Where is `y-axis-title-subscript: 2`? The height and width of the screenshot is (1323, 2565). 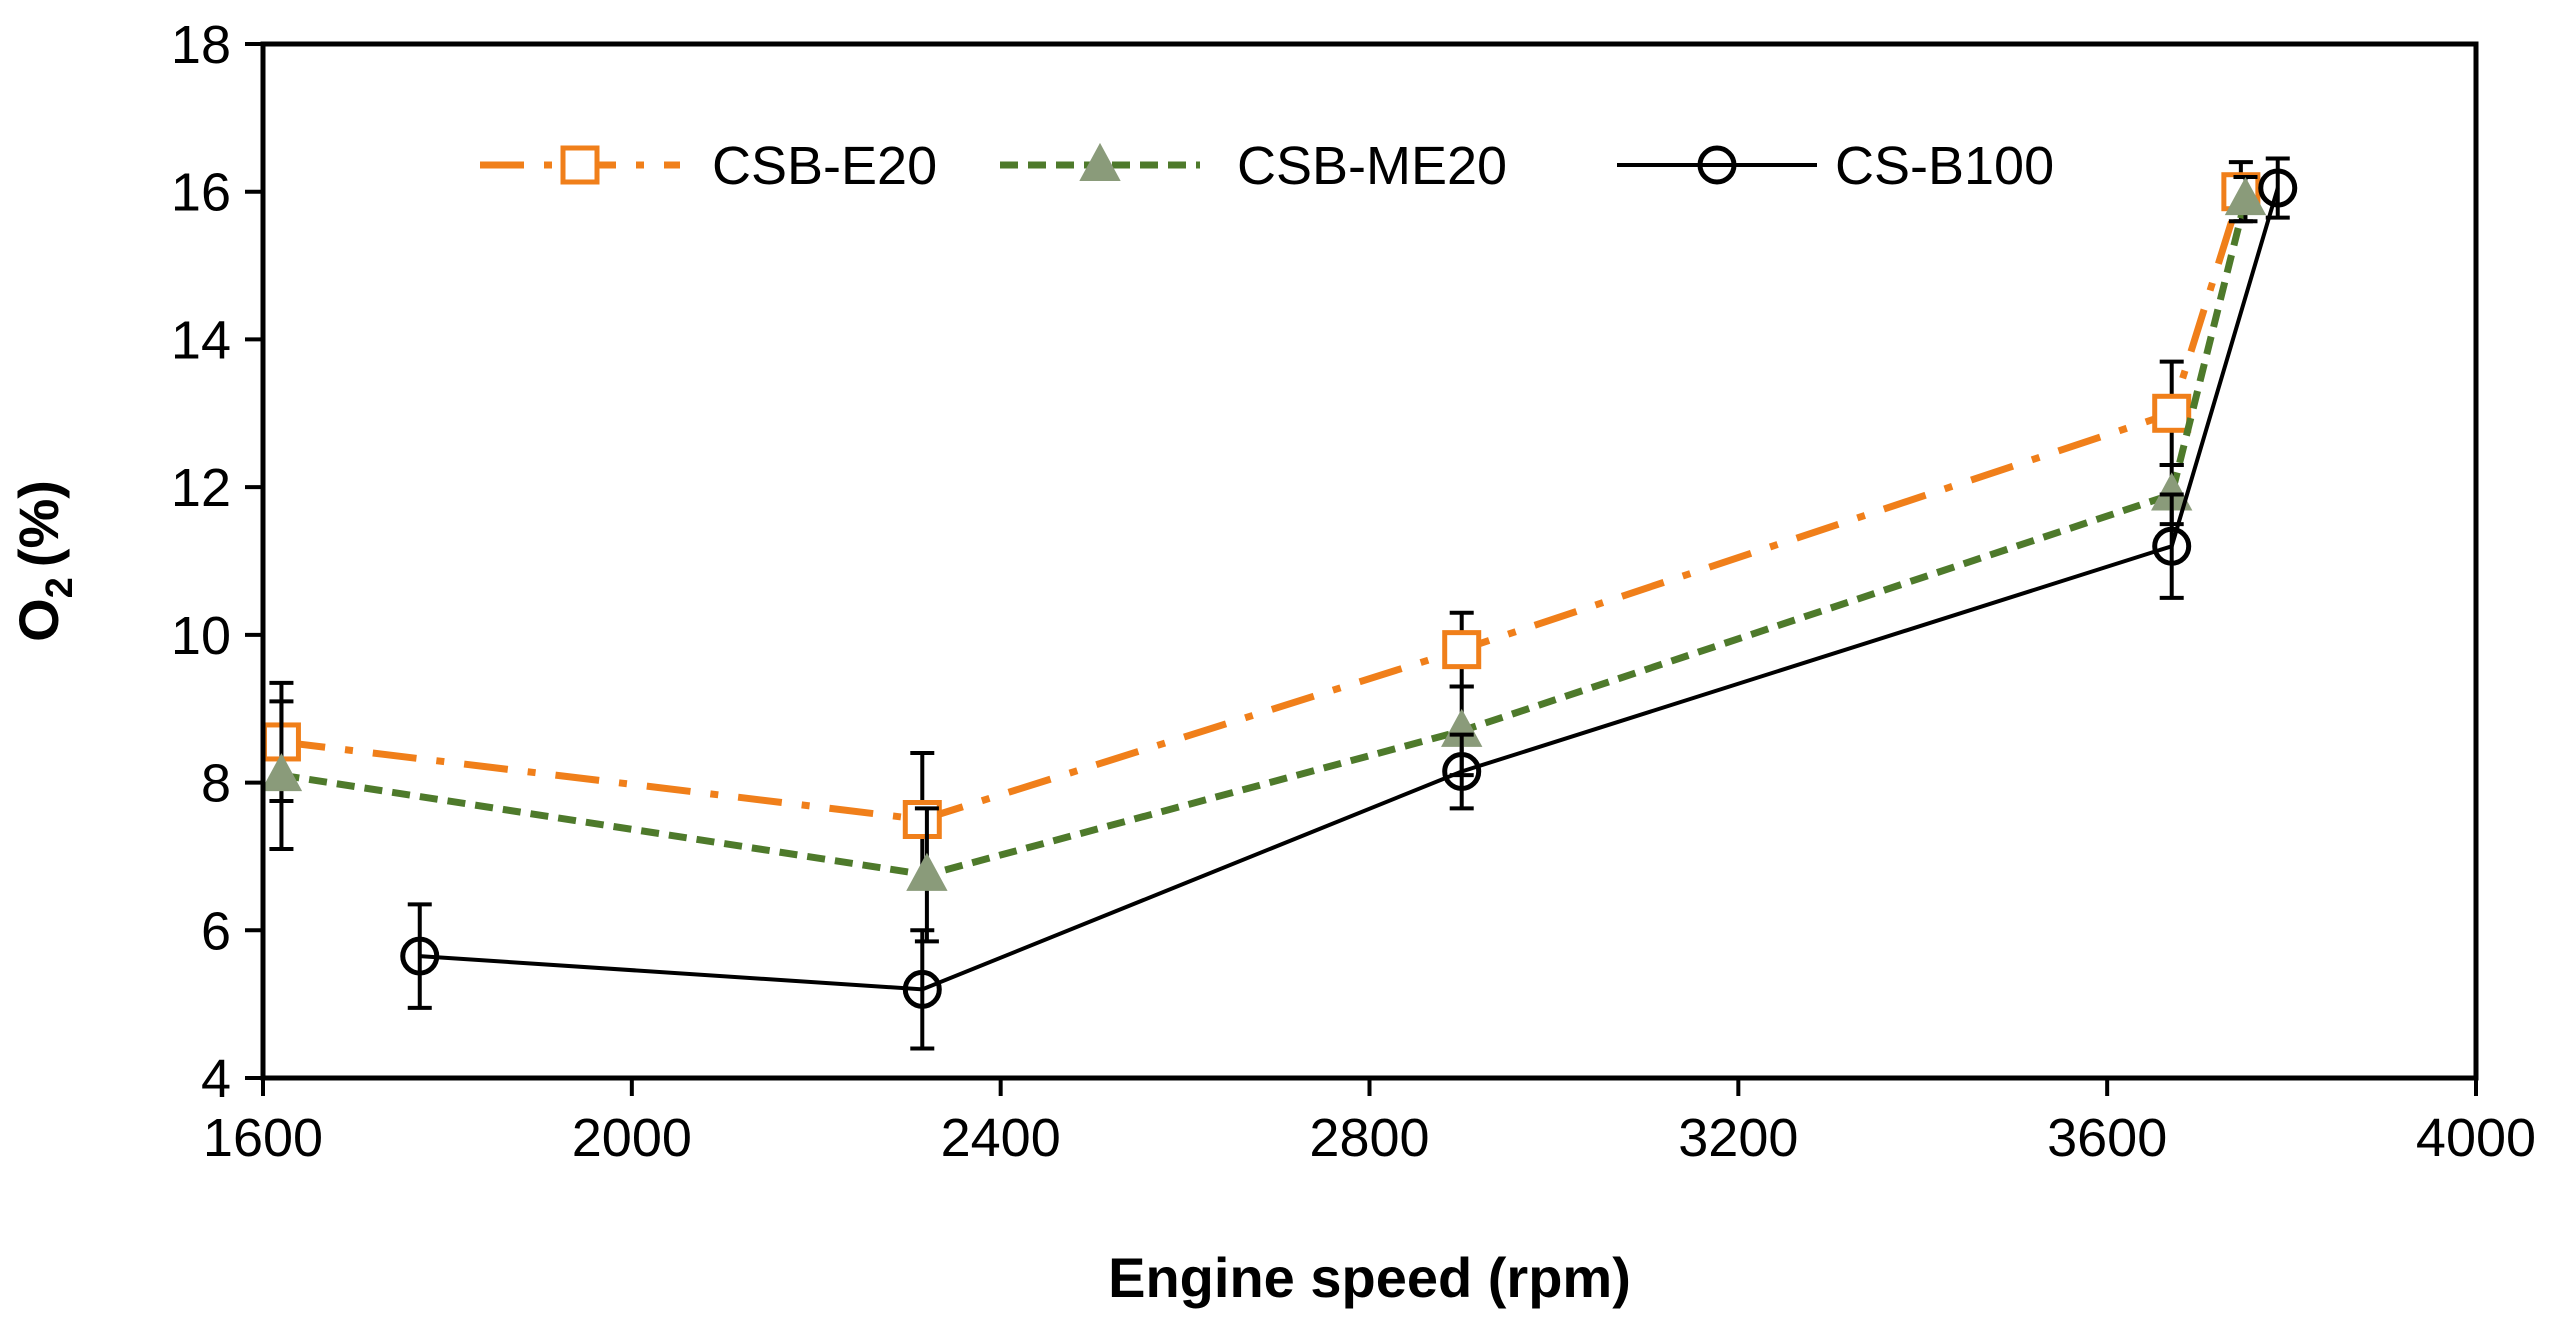
y-axis-title-subscript: 2 is located at coordinates (60, 587).